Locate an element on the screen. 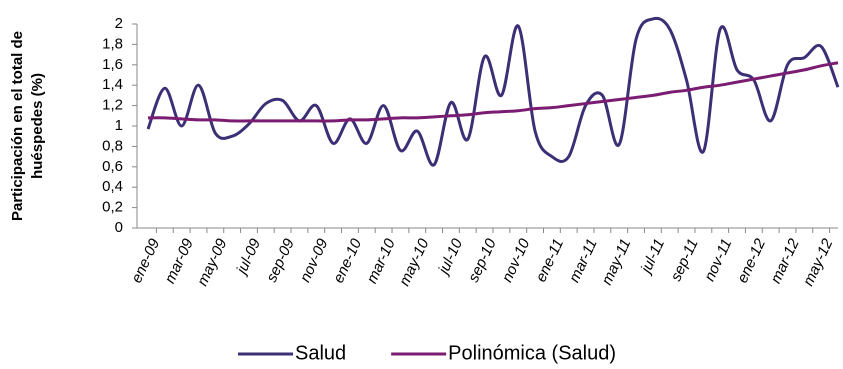  x-tick-label: jul-11 is located at coordinates (652, 256).